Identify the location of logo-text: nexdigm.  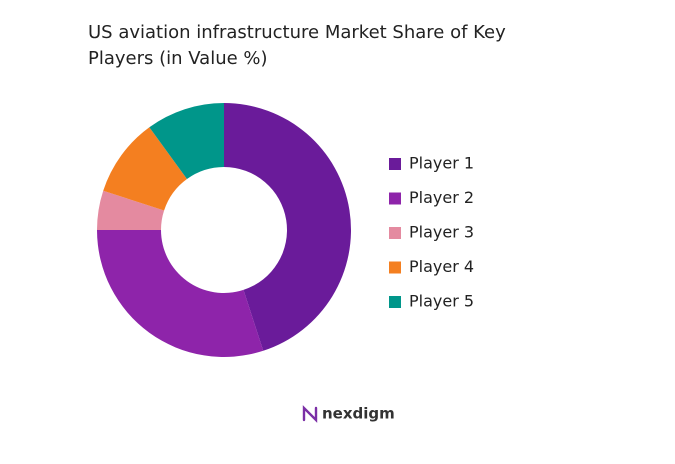
(358, 414).